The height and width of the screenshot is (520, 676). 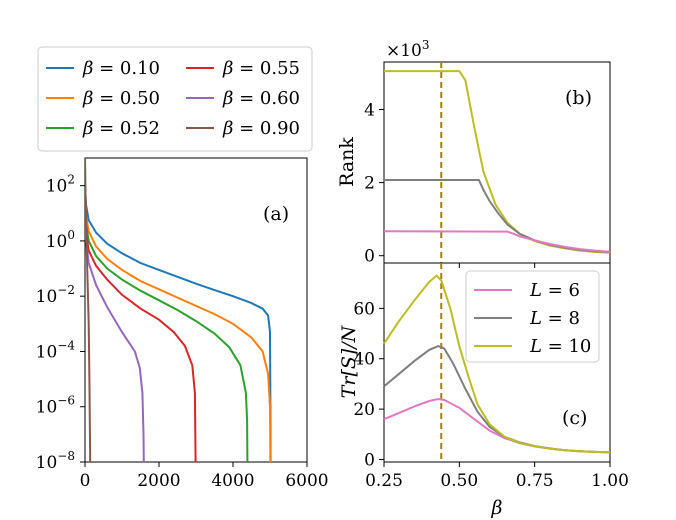 What do you see at coordinates (497, 265) in the screenshot?
I see `panel-b-x-ticks` at bounding box center [497, 265].